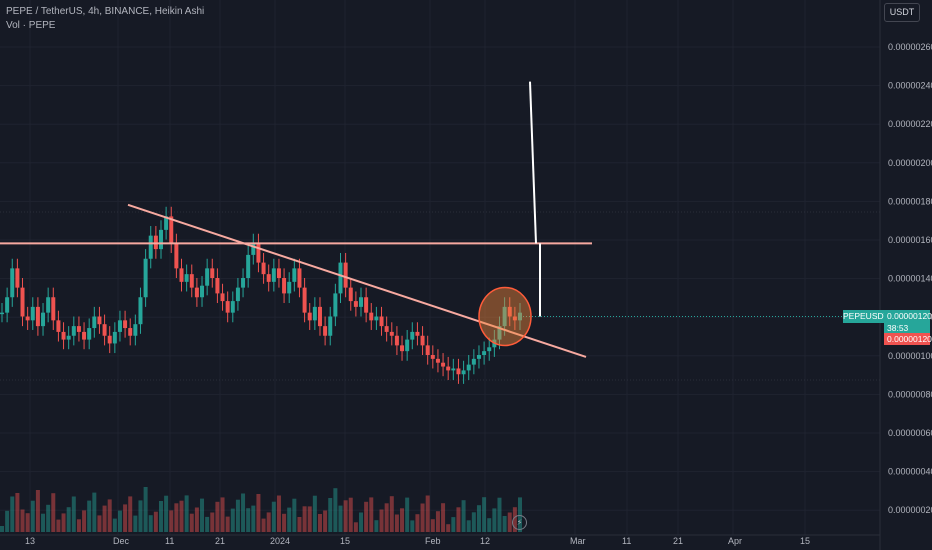  I want to click on x-tick-label: 21, so click(220, 541).